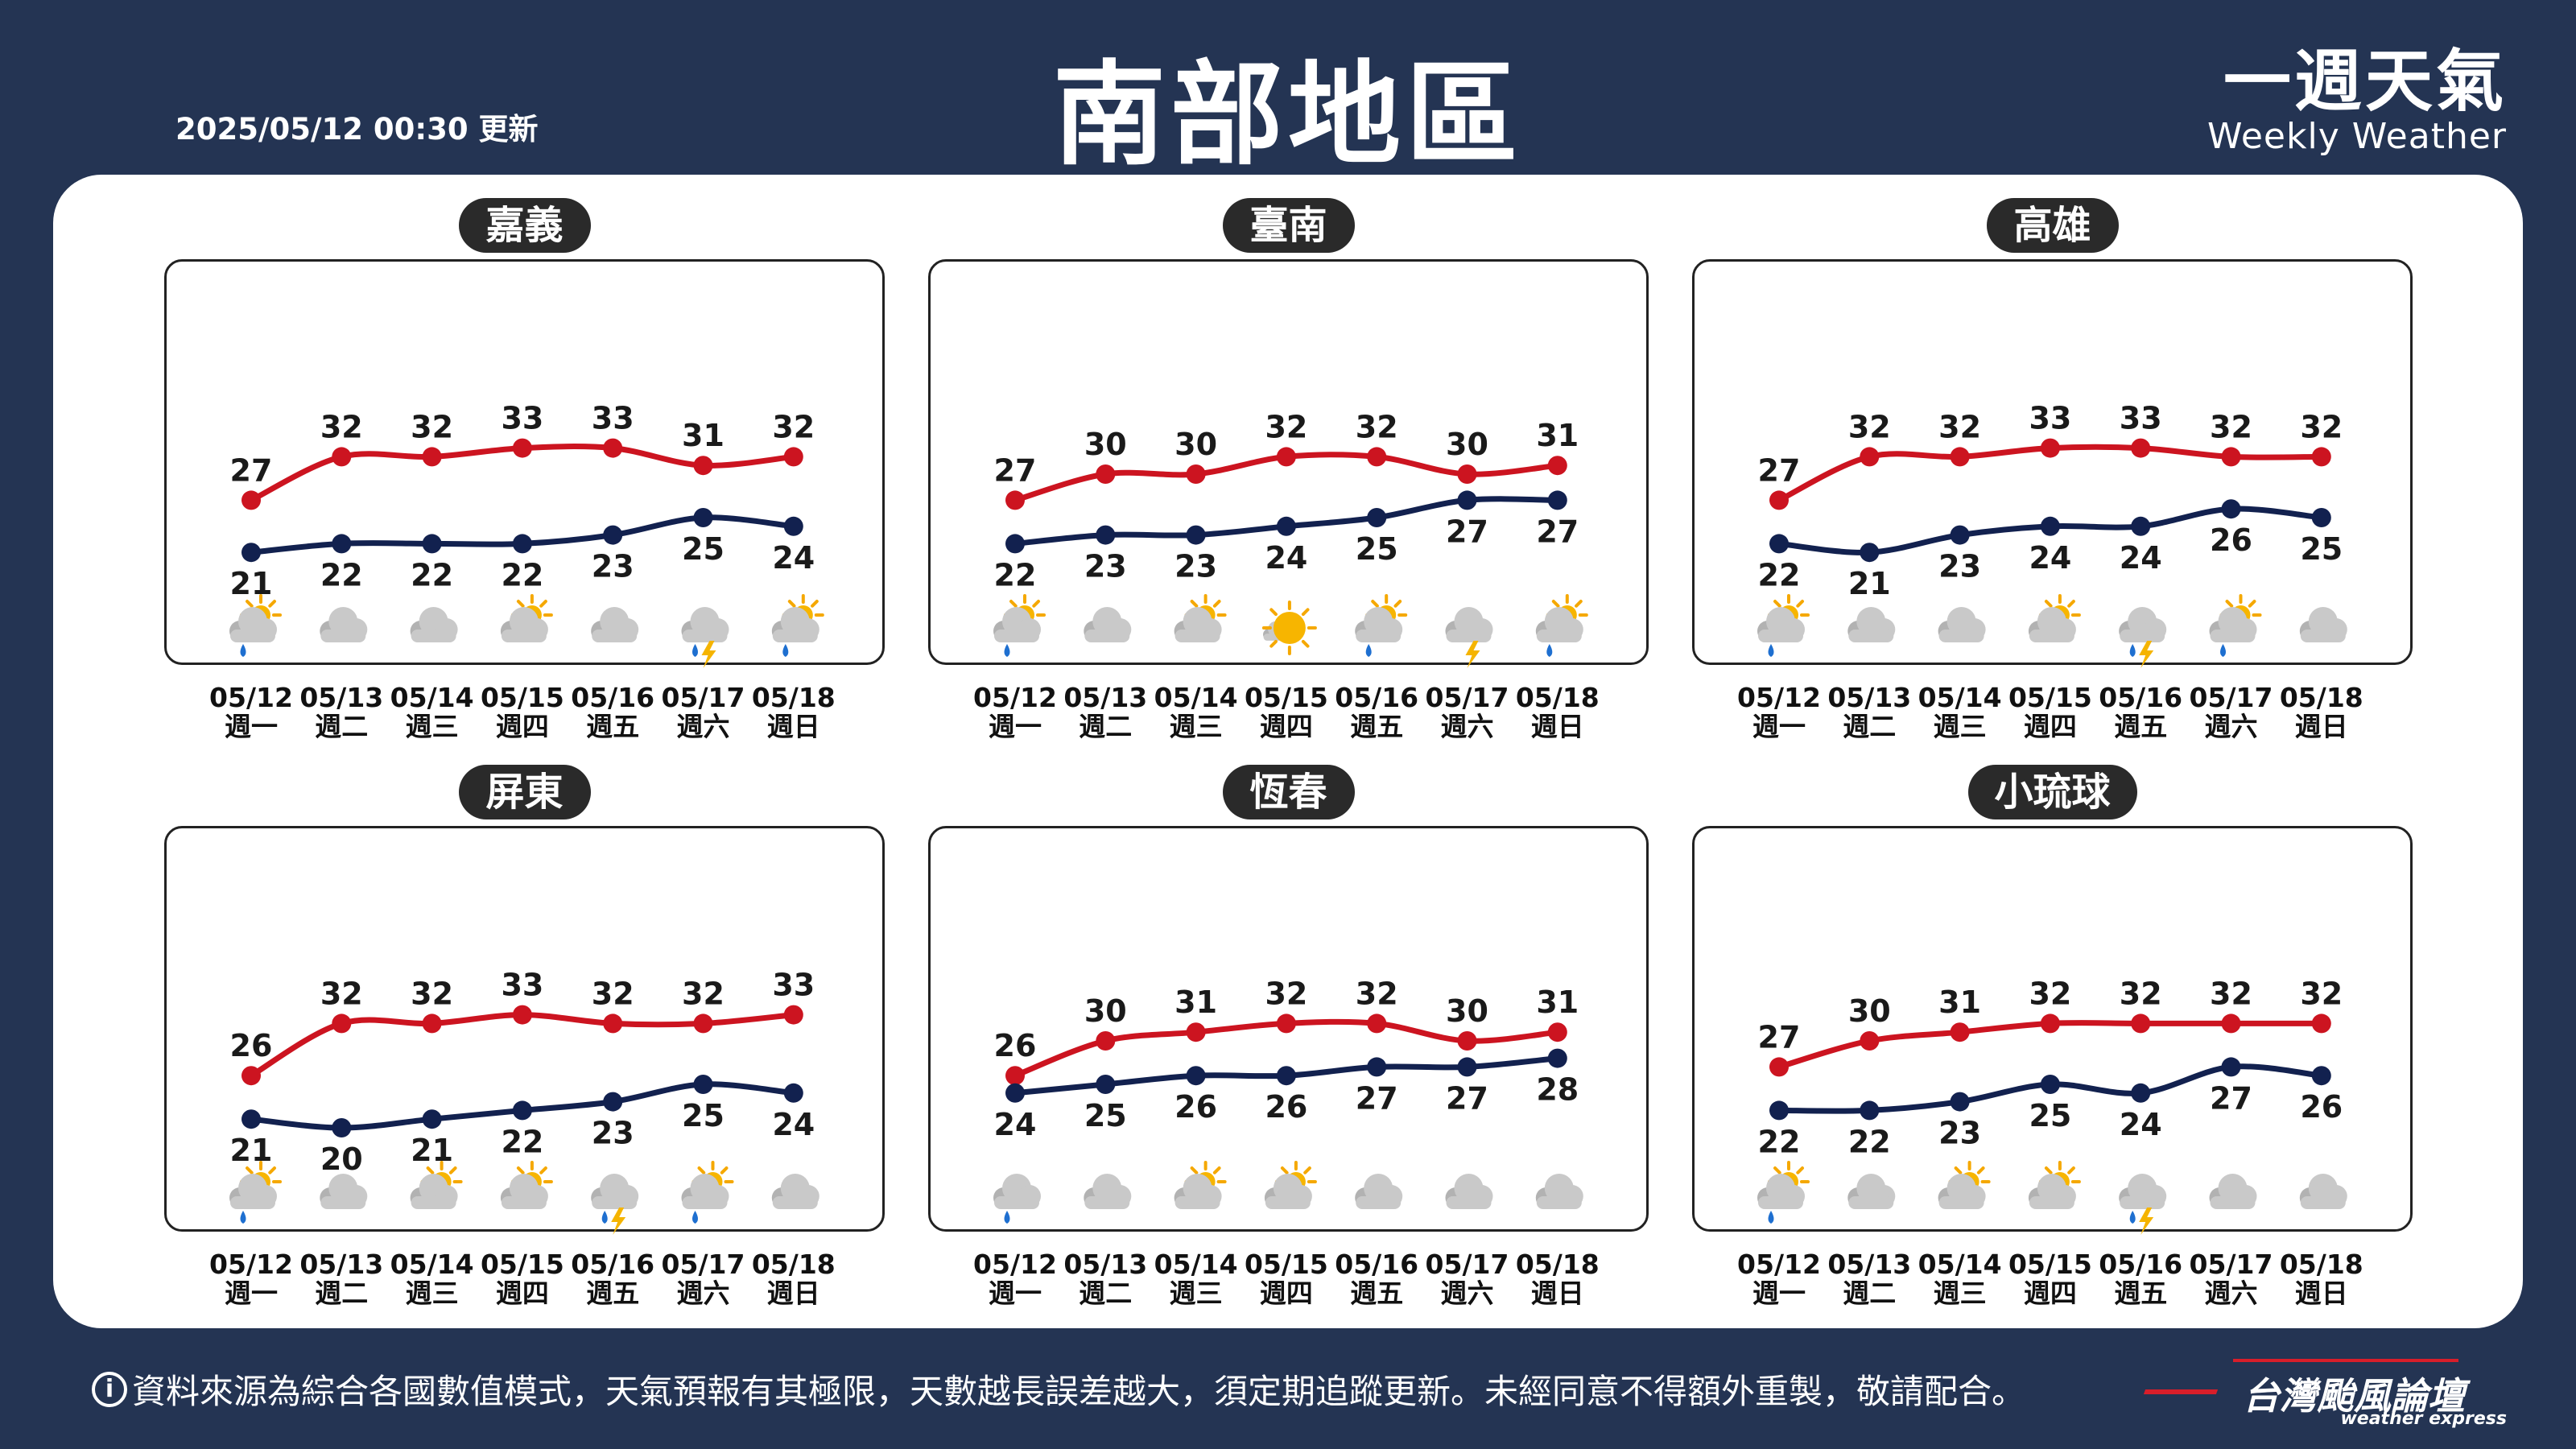 This screenshot has height=1449, width=2576. What do you see at coordinates (2181, 1391) in the screenshot?
I see `logo-stripe` at bounding box center [2181, 1391].